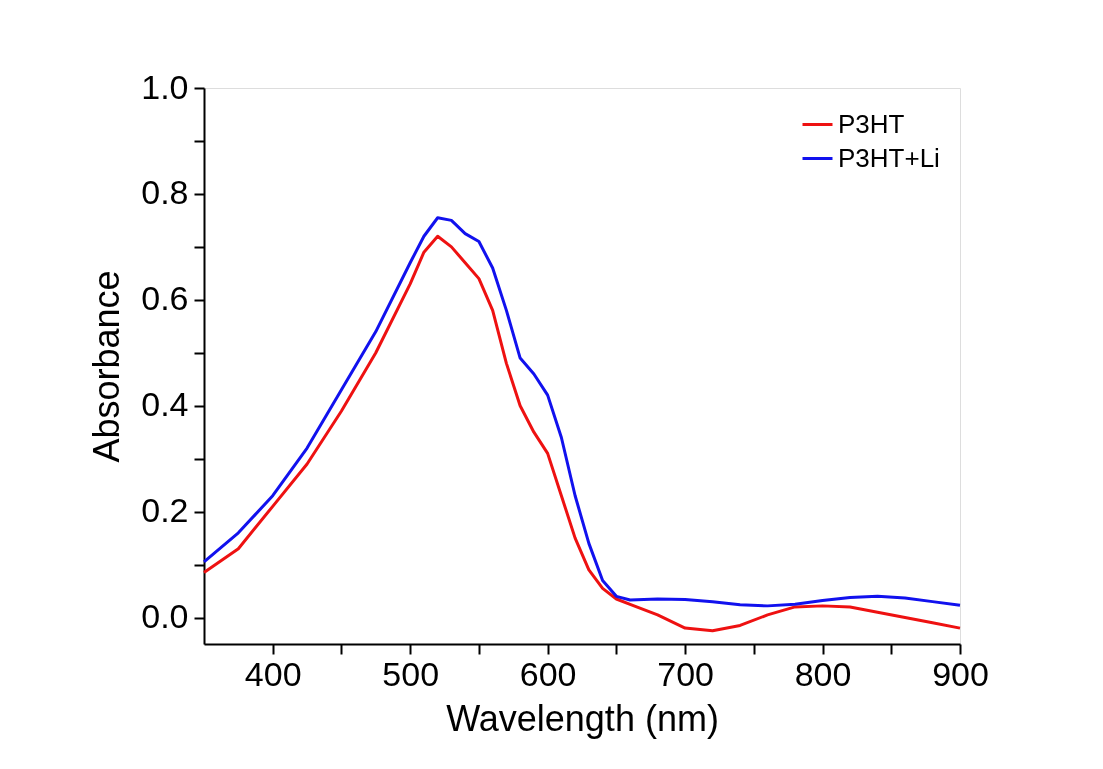 This screenshot has width=1103, height=769. What do you see at coordinates (823, 673) in the screenshot?
I see `x-tick-label: 800` at bounding box center [823, 673].